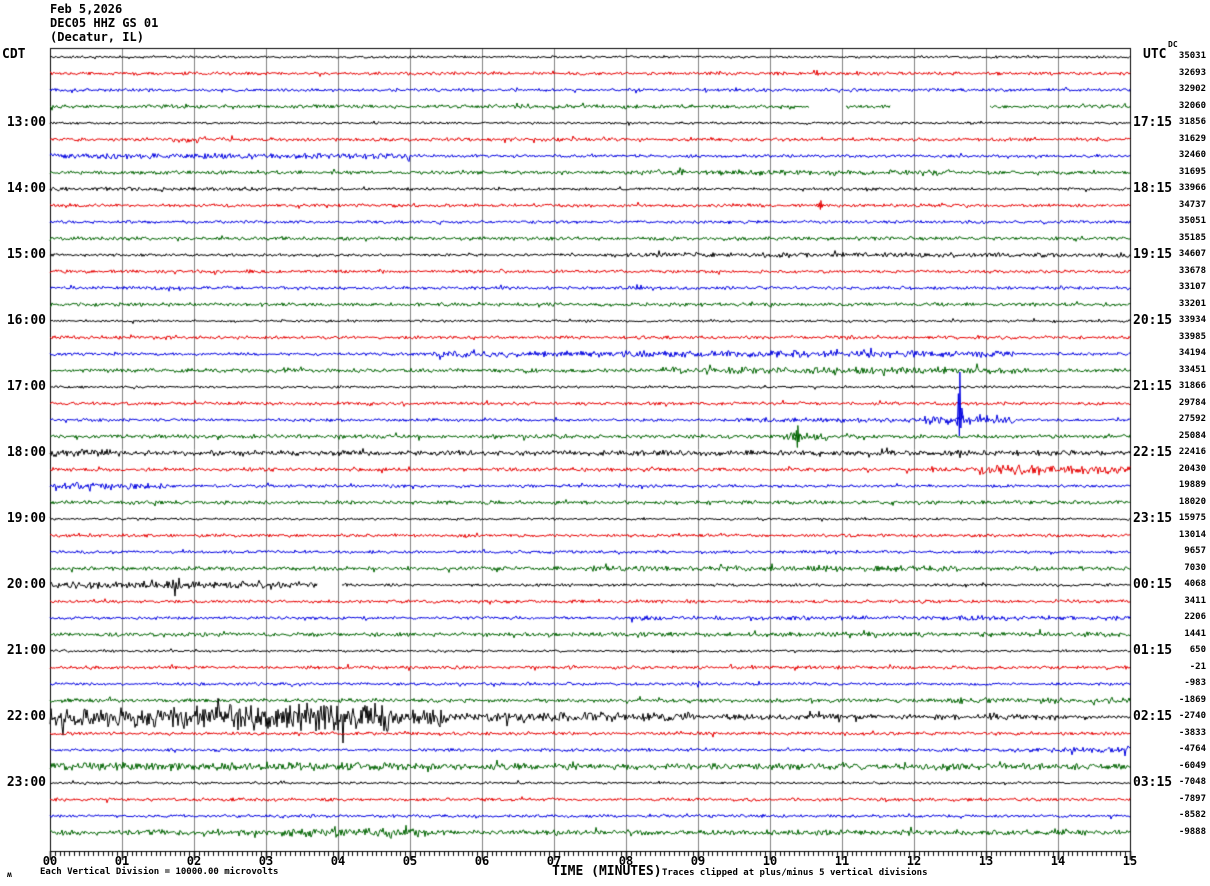  Describe the element at coordinates (26, 386) in the screenshot. I see `left-time-label: 17:00` at that location.